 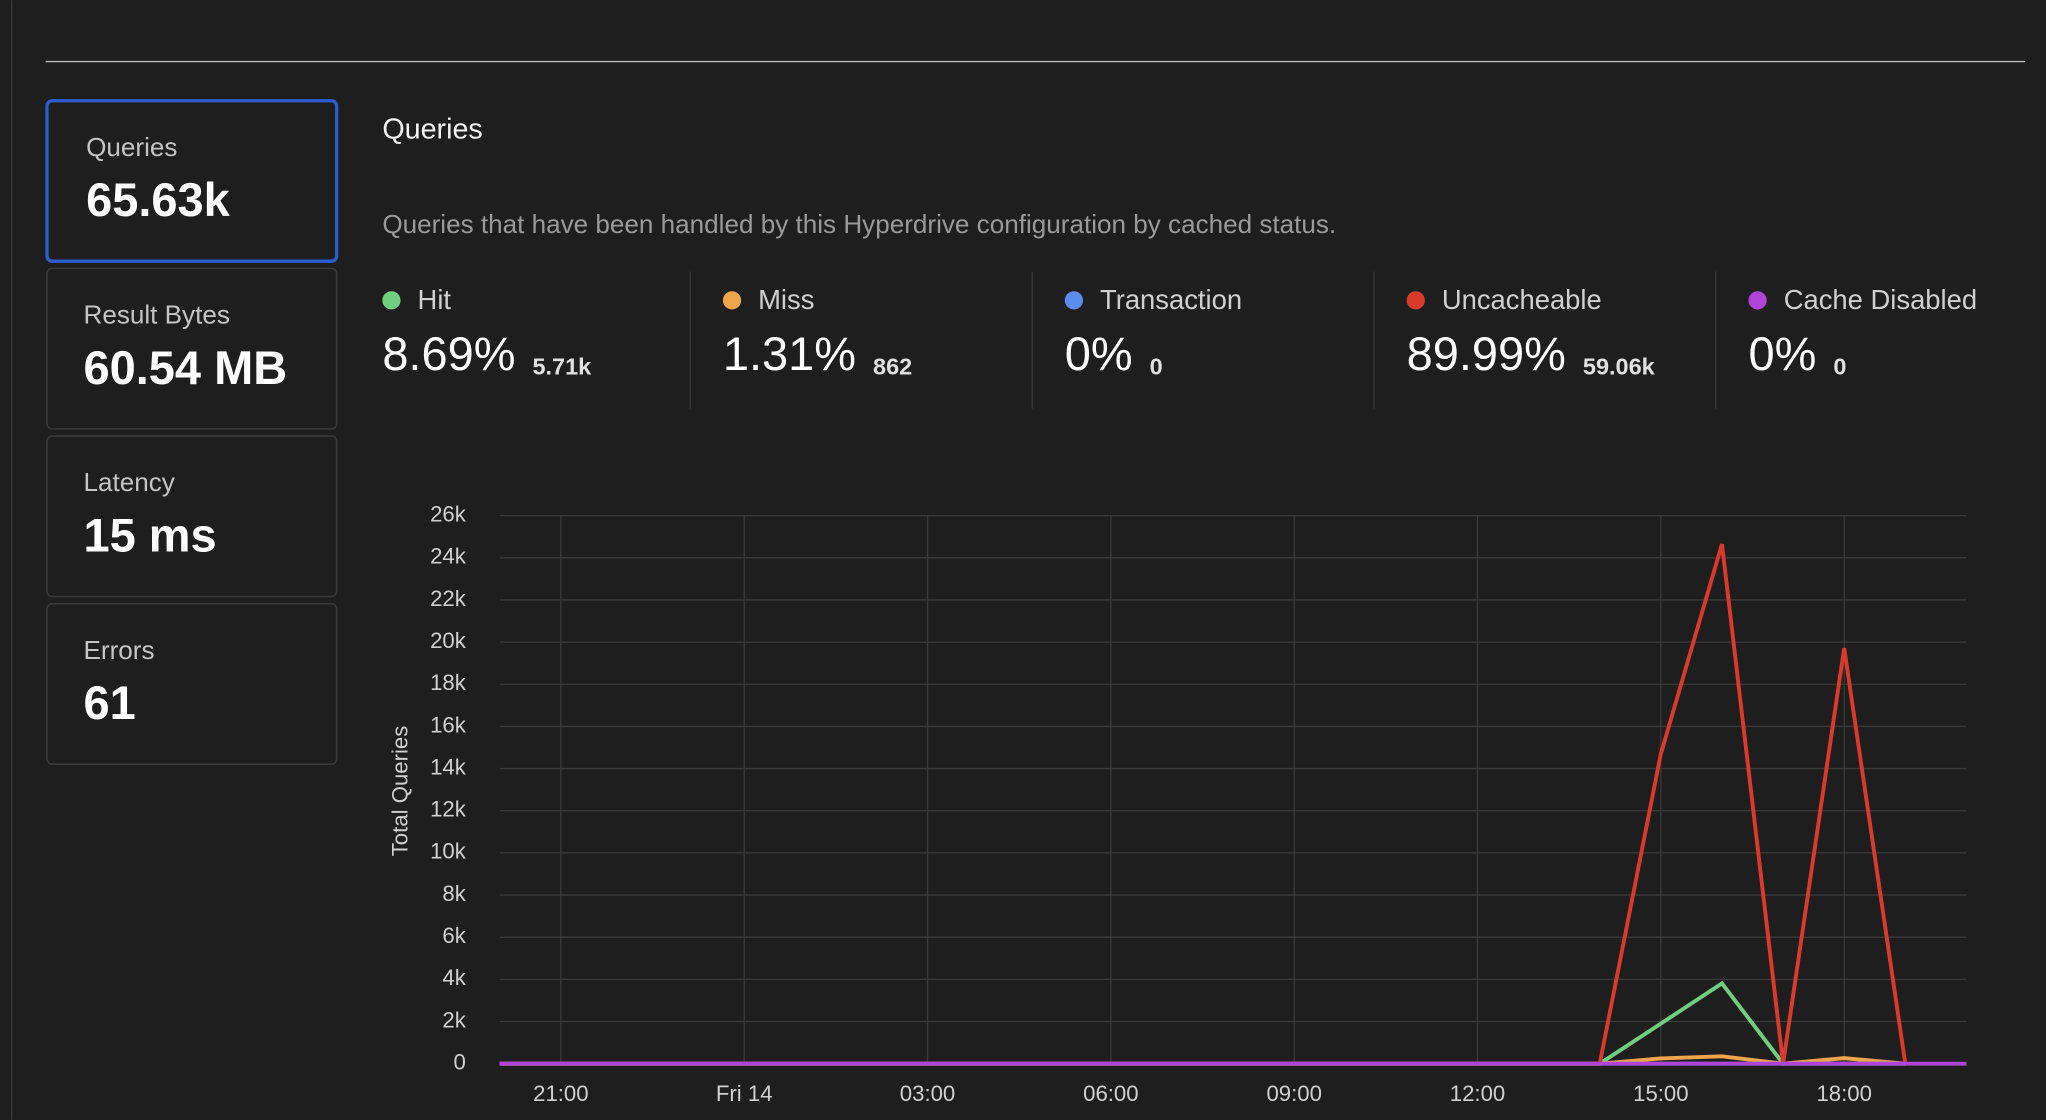 What do you see at coordinates (1619, 366) in the screenshot?
I see `stat-count: 59.06k` at bounding box center [1619, 366].